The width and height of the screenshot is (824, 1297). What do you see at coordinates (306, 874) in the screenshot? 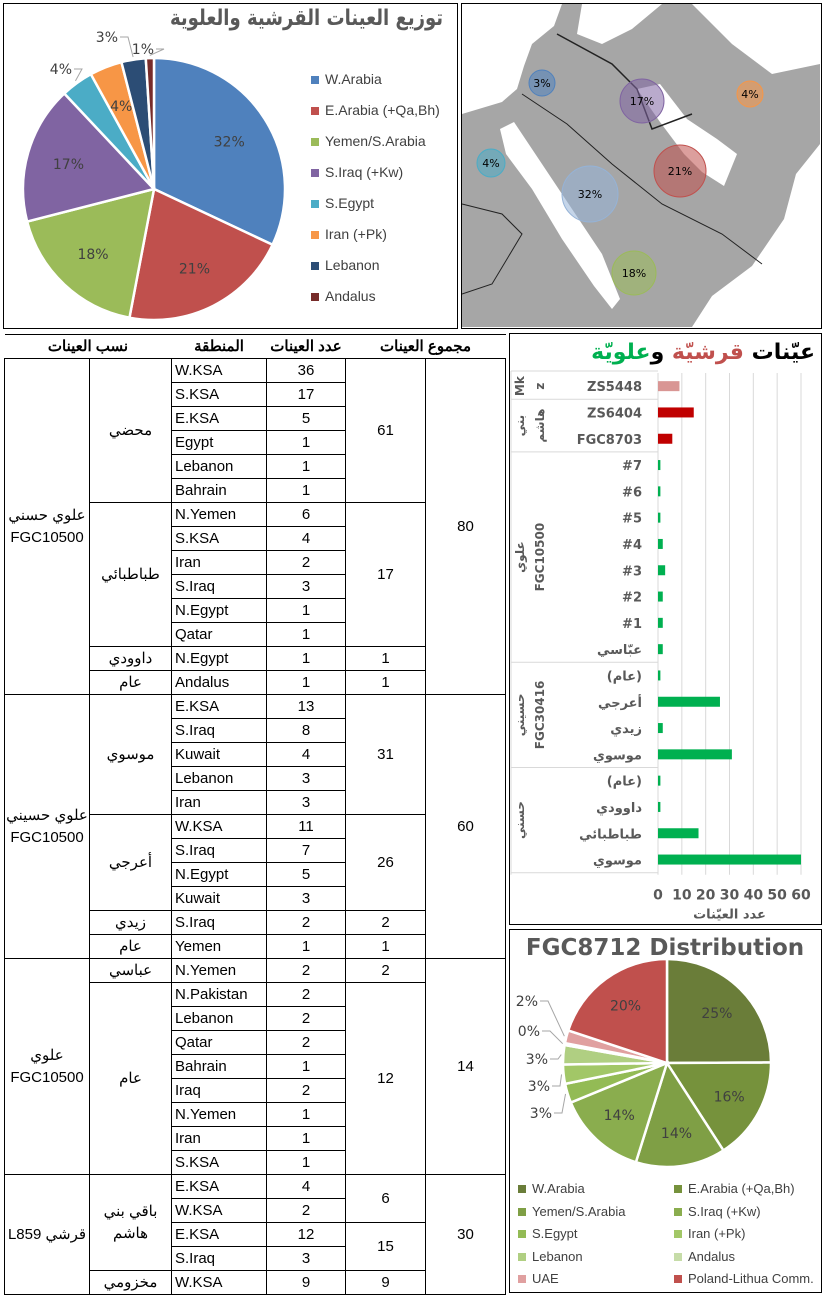
I see `count-cell: 5` at bounding box center [306, 874].